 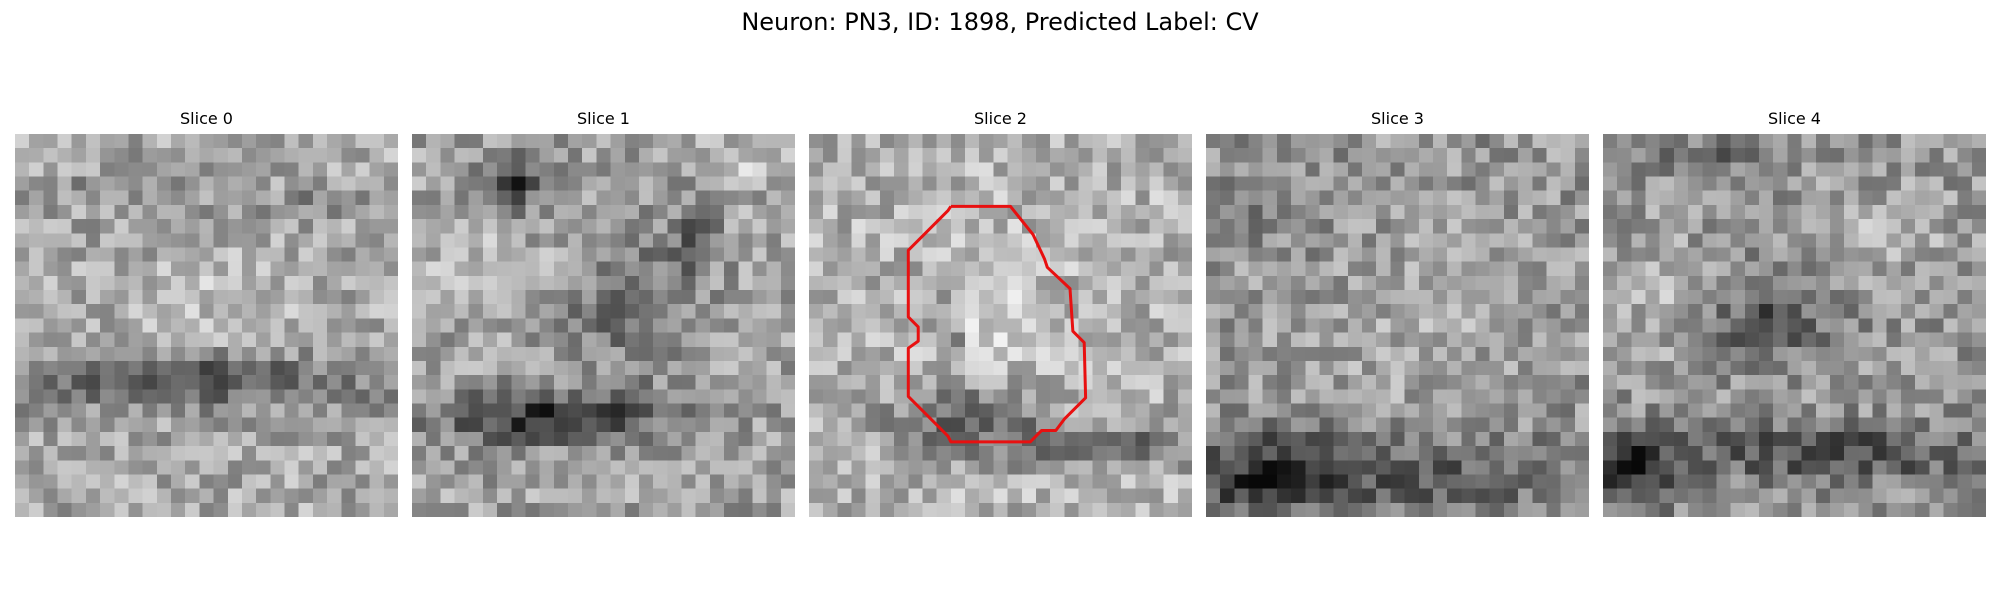 I want to click on slice-panel-1: Slice 1, so click(x=603, y=316).